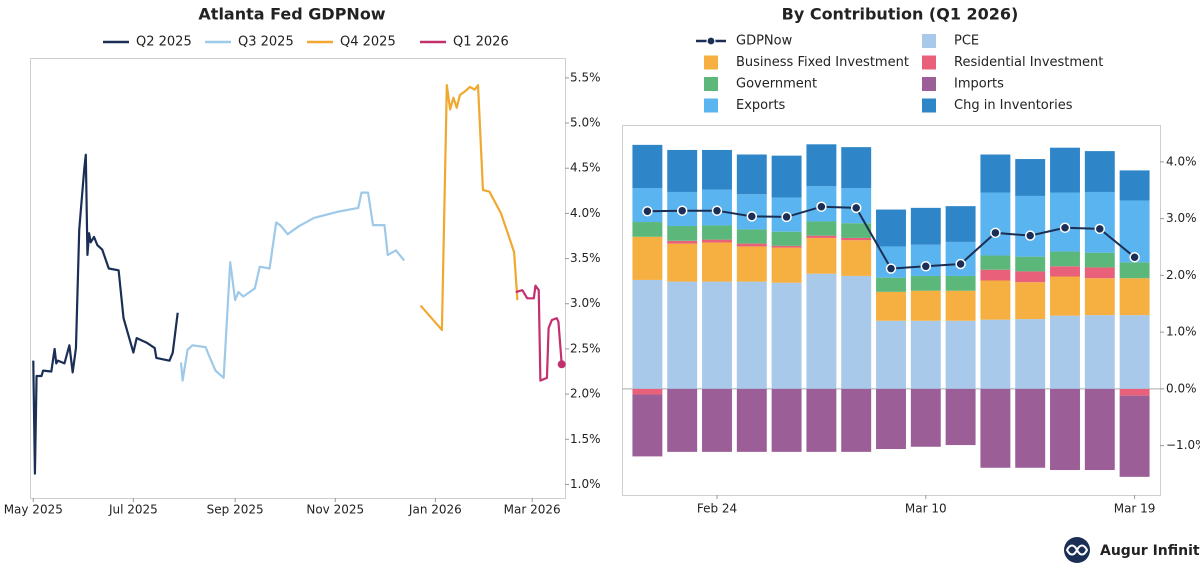 Image resolution: width=1200 pixels, height=574 pixels. What do you see at coordinates (891, 237) in the screenshot?
I see `gdpnow` at bounding box center [891, 237].